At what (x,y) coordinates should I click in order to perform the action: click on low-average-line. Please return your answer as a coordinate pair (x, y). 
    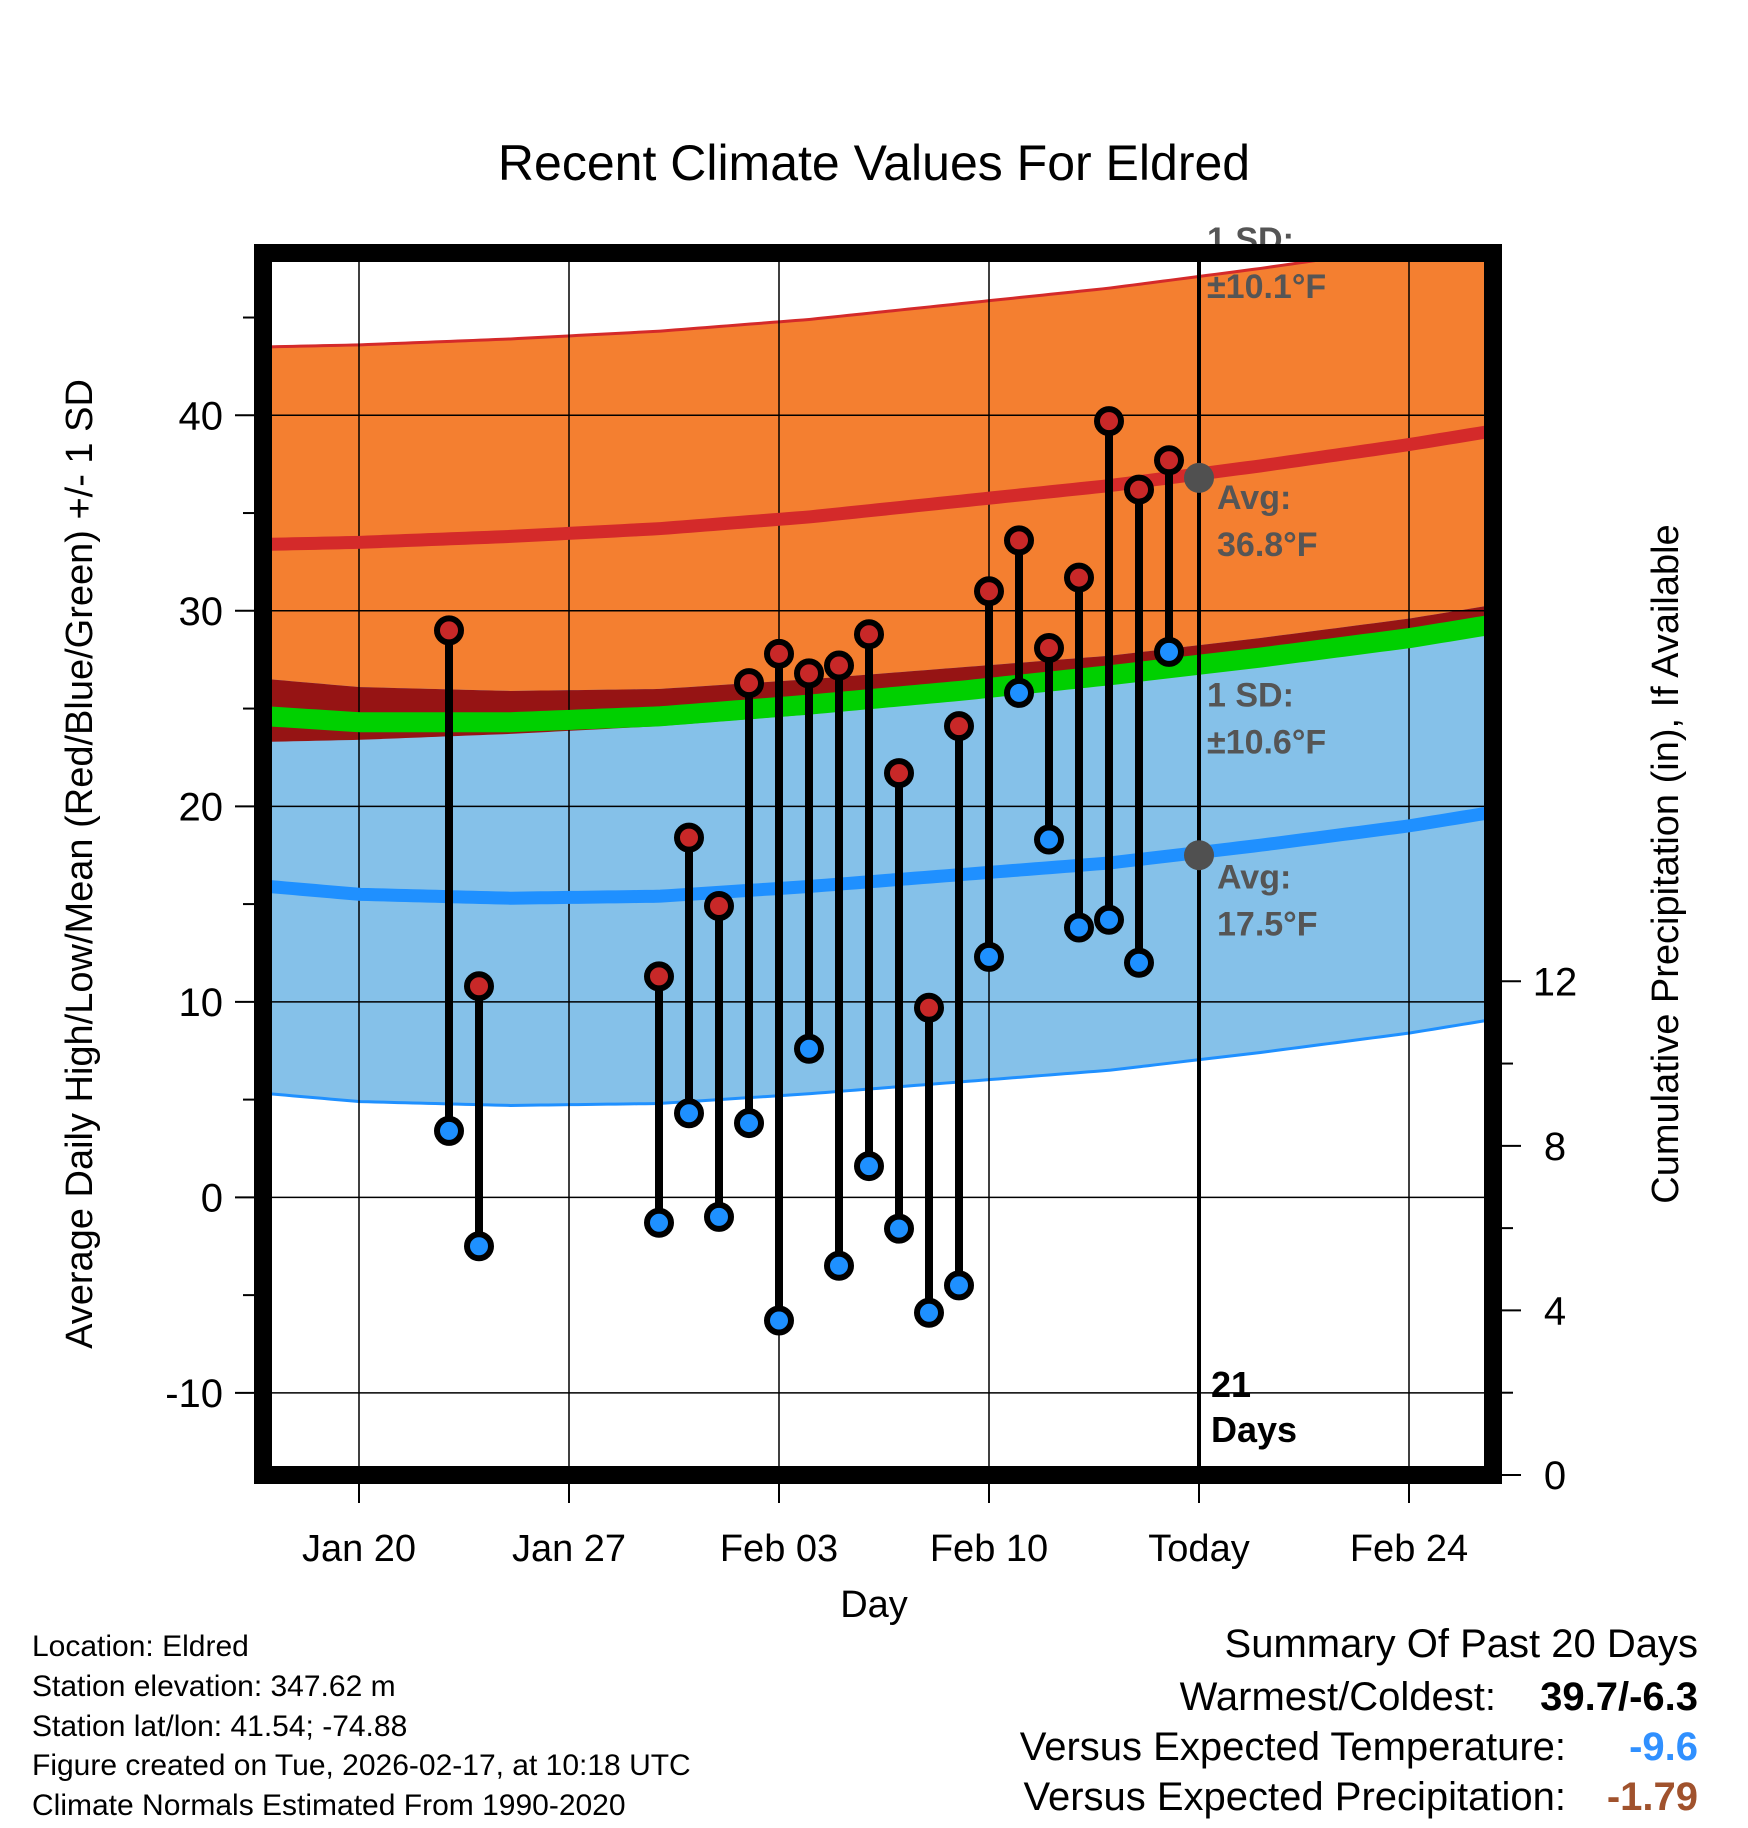
    Looking at the image, I should click on (878, 855).